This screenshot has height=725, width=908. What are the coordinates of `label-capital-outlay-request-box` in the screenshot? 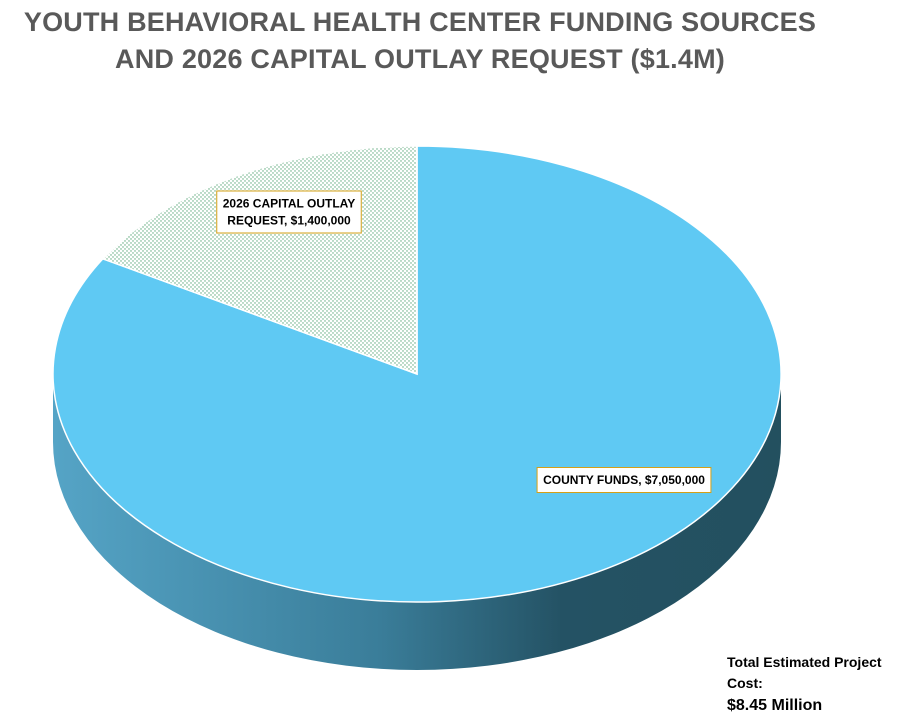 It's located at (289, 212).